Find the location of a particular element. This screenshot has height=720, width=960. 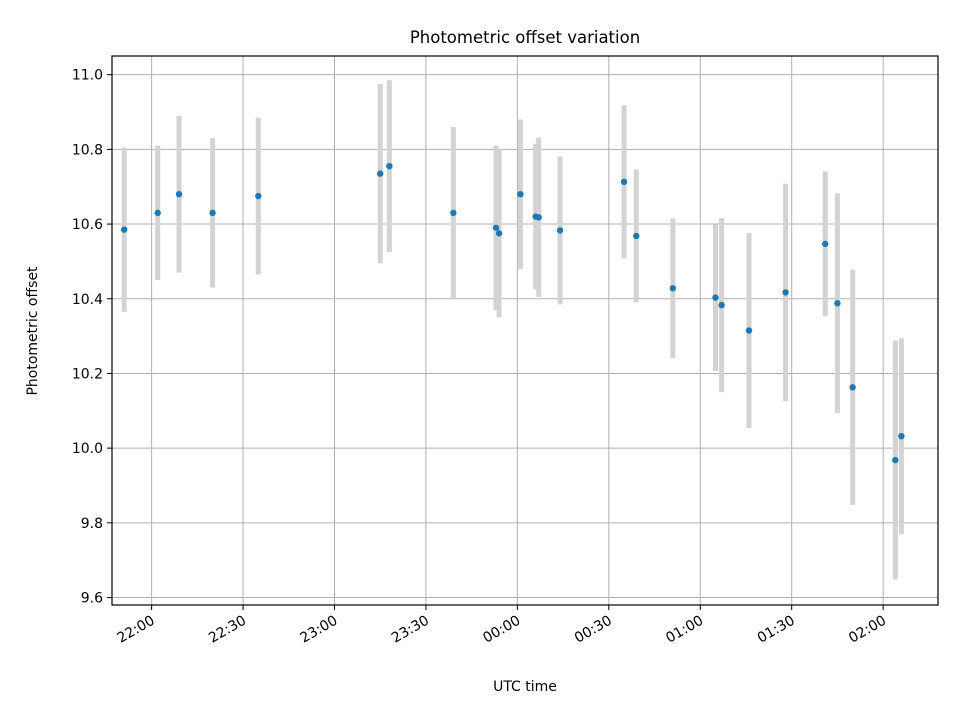

x-tick-label: 01:00 is located at coordinates (684, 630).